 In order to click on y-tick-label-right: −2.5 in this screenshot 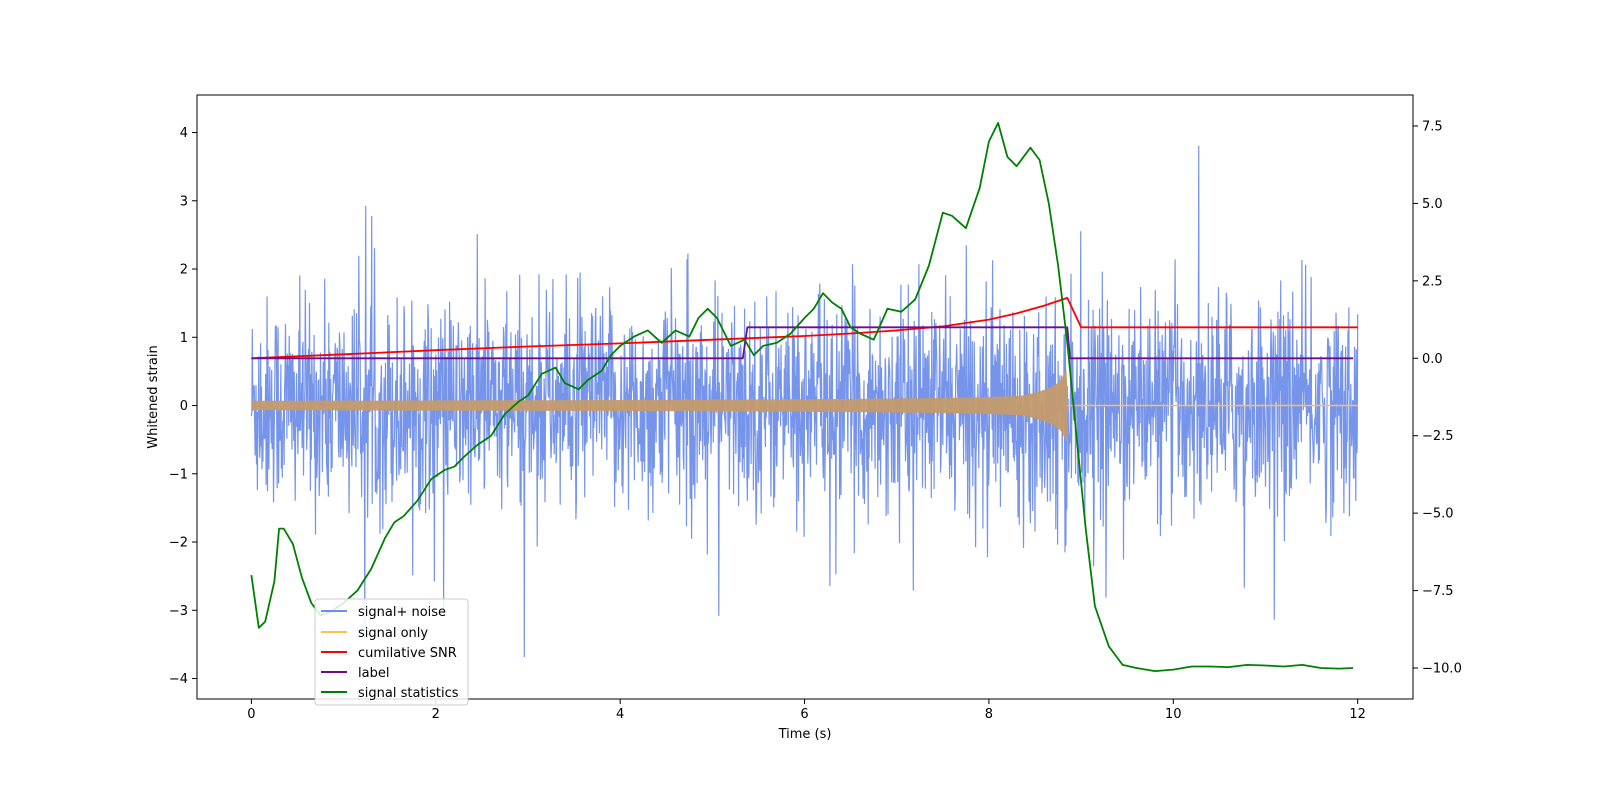, I will do `click(1438, 436)`.